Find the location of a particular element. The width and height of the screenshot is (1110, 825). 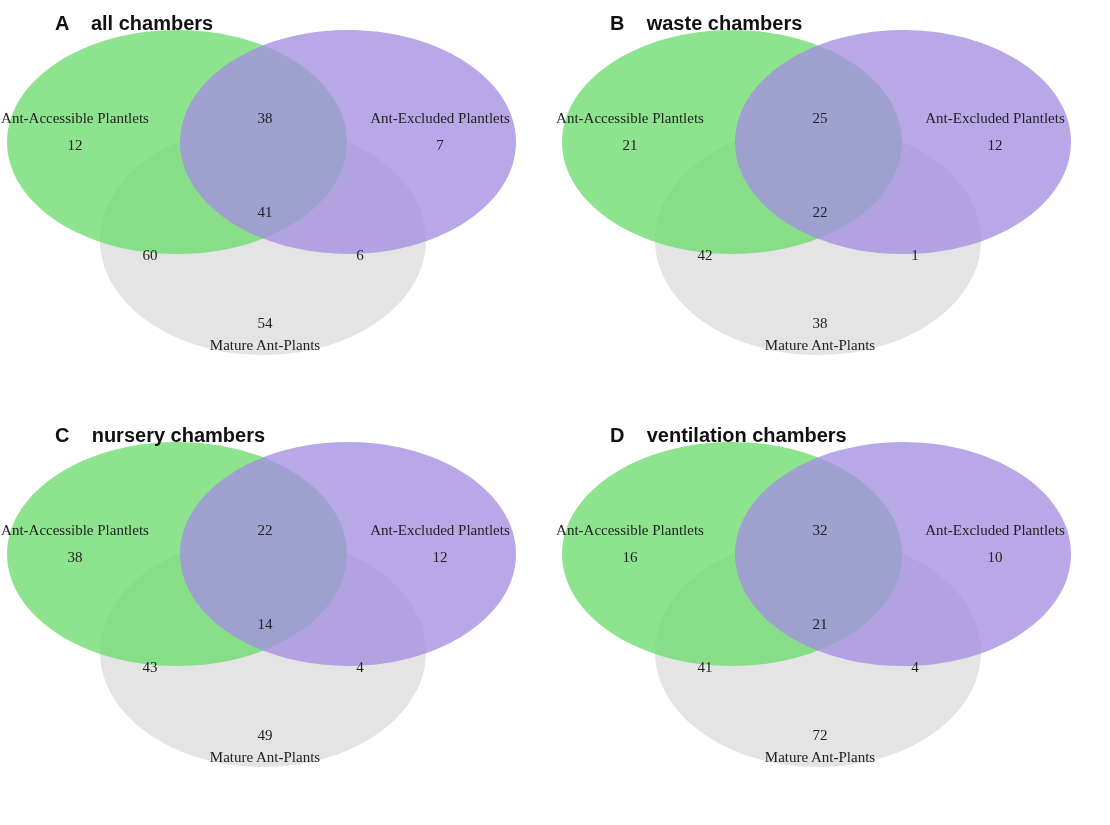

text: 1 is located at coordinates (915, 255).